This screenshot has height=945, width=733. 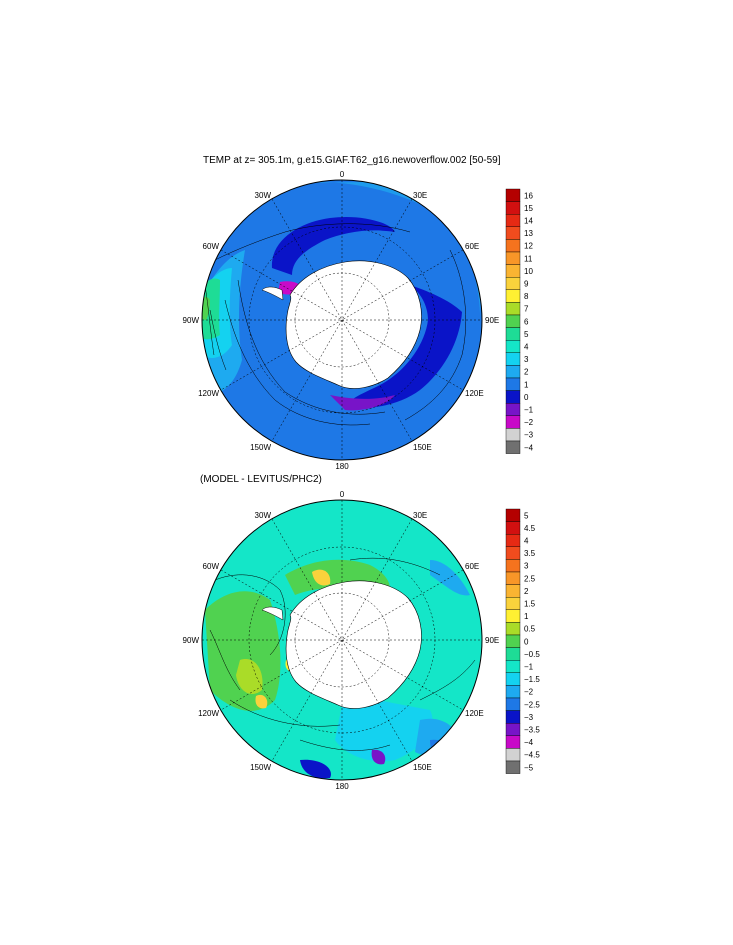 What do you see at coordinates (529, 435) in the screenshot?
I see `map1-colorbar-label: −3` at bounding box center [529, 435].